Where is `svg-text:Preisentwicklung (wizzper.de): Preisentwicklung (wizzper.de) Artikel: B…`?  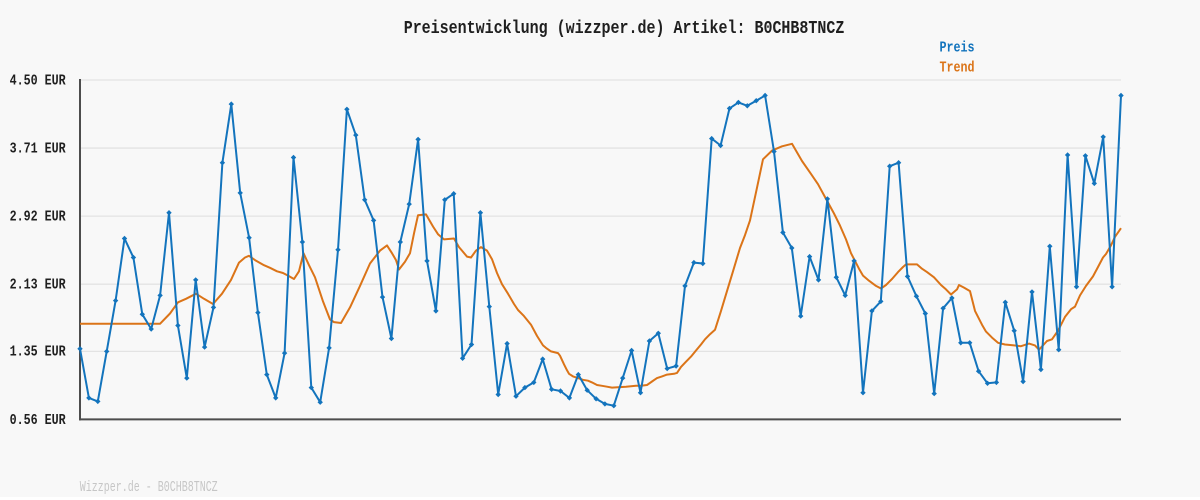
svg-text:Preisentwicklung (wizzper.de): Preisentwicklung (wizzper.de) Artikel: B… is located at coordinates (624, 29).